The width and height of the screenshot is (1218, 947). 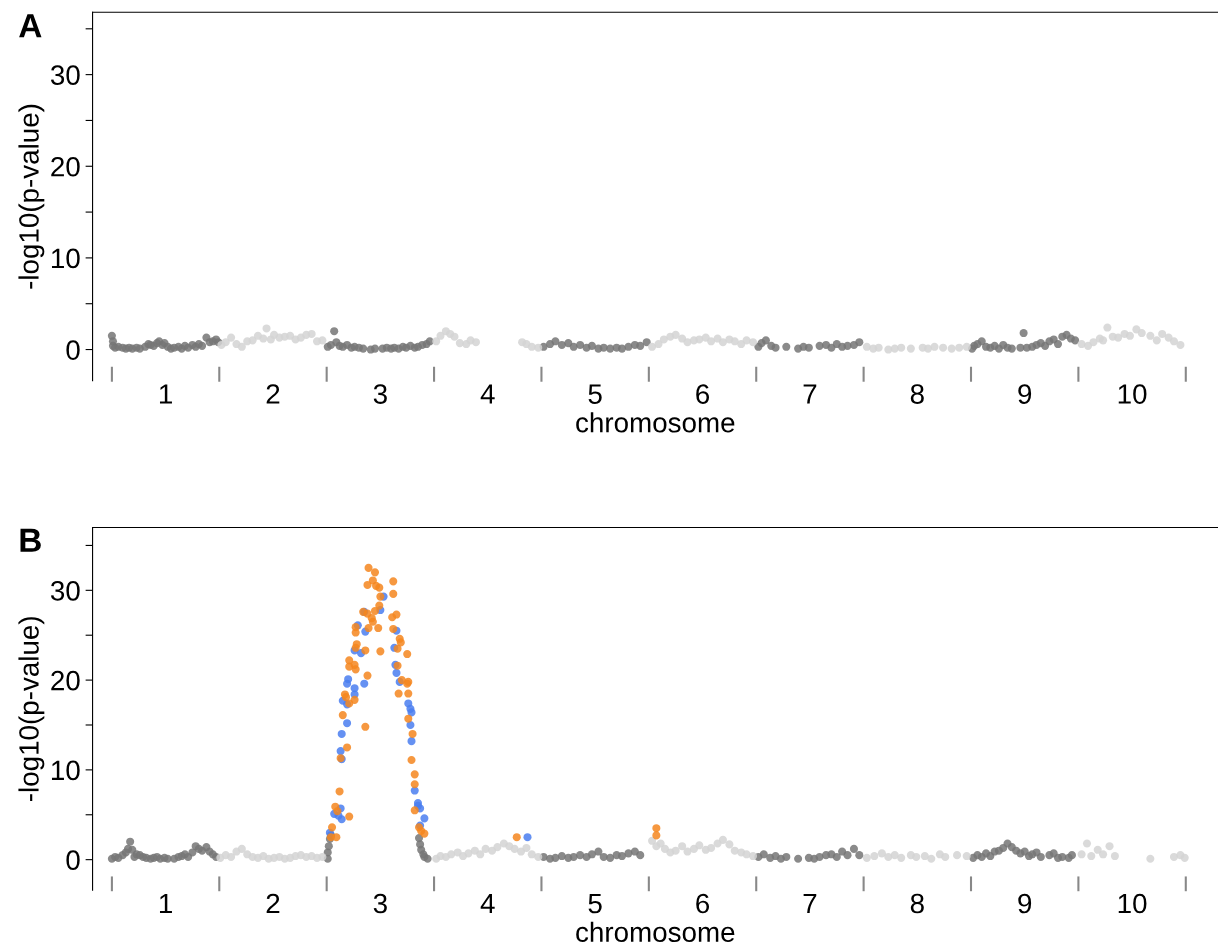 I want to click on chart-title: A, so click(x=30, y=26).